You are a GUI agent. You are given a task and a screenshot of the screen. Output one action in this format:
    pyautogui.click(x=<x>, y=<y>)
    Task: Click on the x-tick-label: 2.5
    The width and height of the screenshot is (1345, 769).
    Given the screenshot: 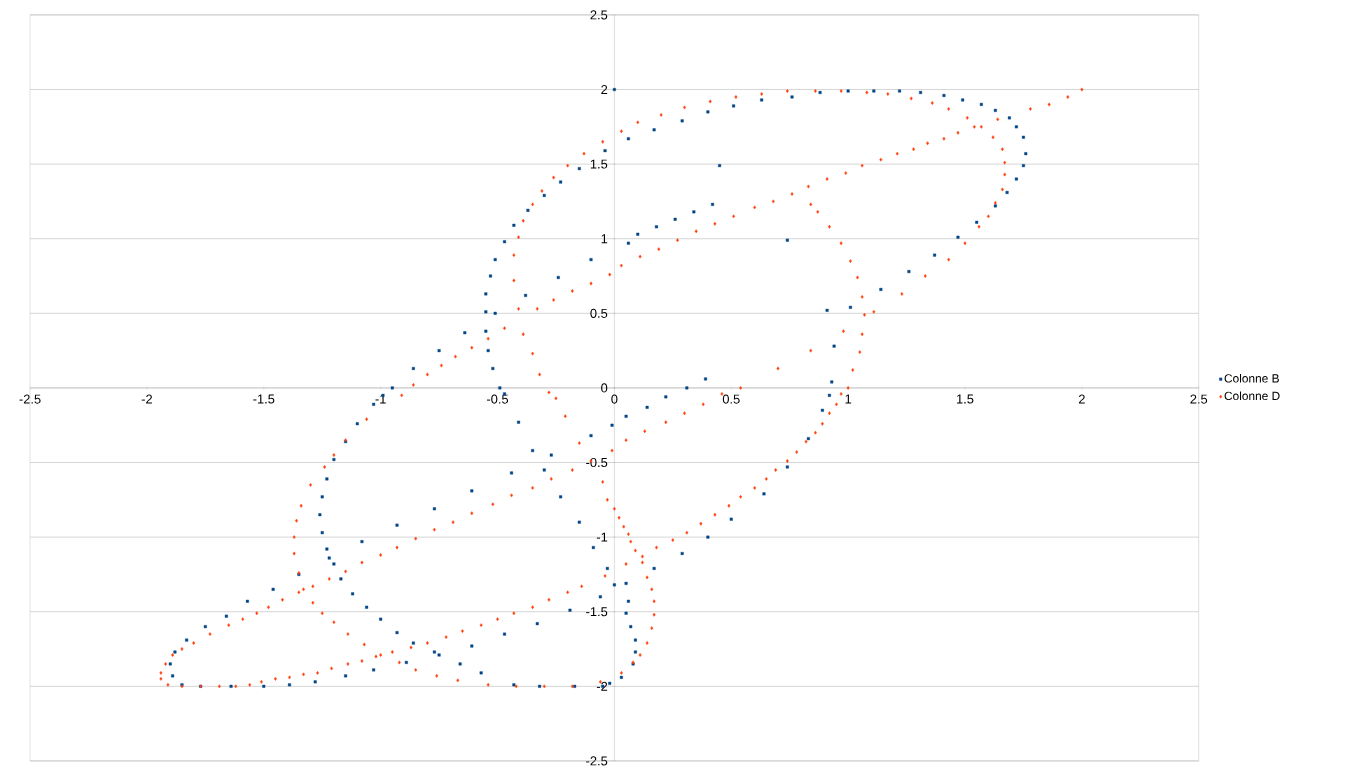 What is the action you would take?
    pyautogui.click(x=1199, y=399)
    